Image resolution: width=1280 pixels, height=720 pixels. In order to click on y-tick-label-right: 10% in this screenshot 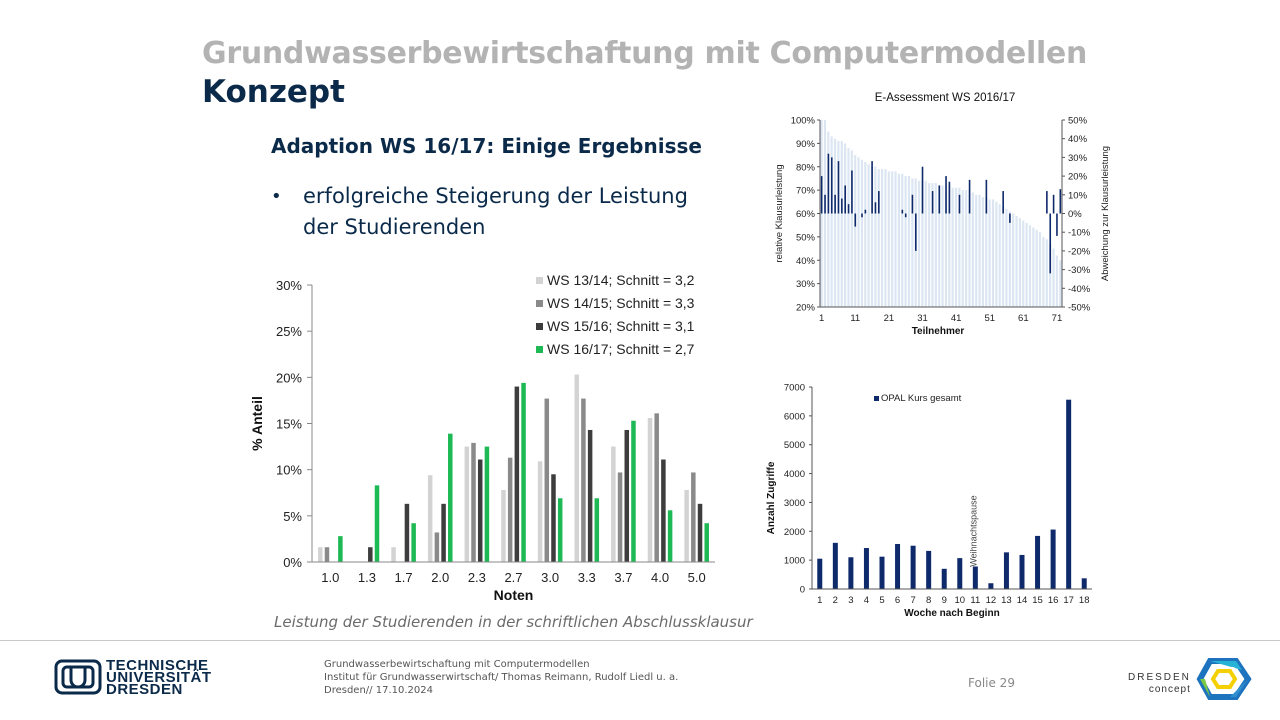, I will do `click(1078, 195)`.